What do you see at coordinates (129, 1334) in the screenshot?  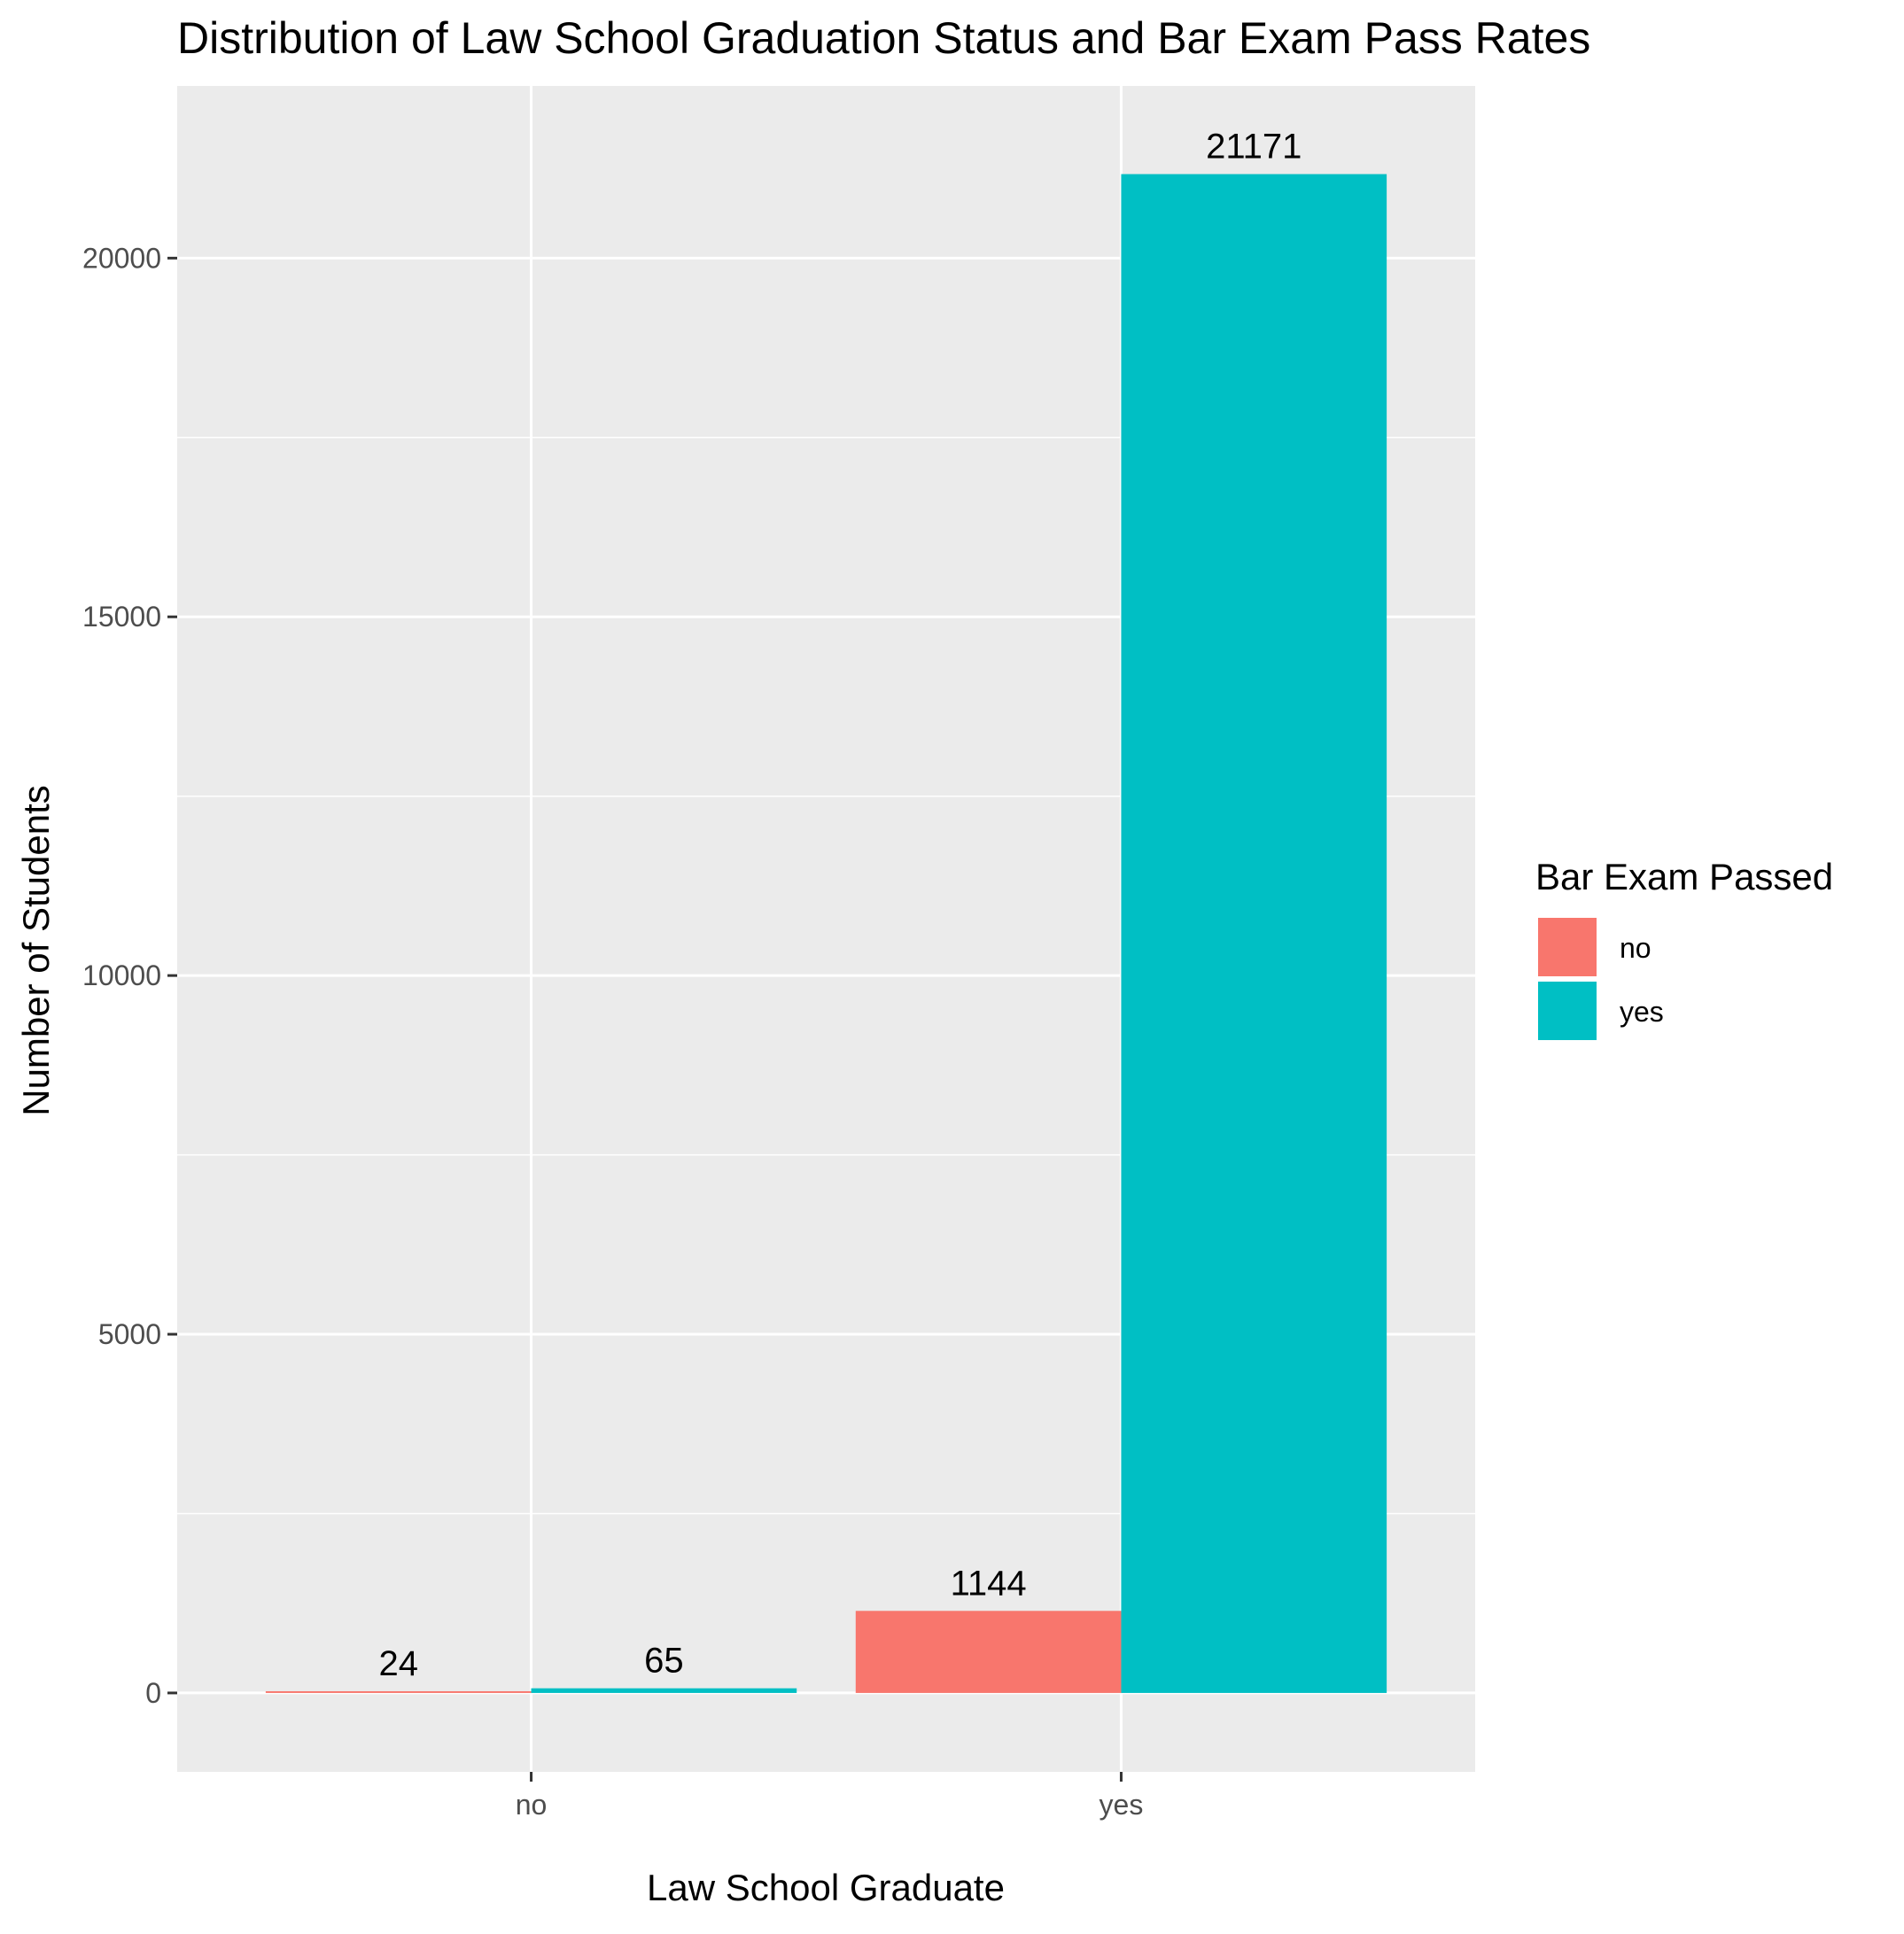 I see `y-tick-label: 5000` at bounding box center [129, 1334].